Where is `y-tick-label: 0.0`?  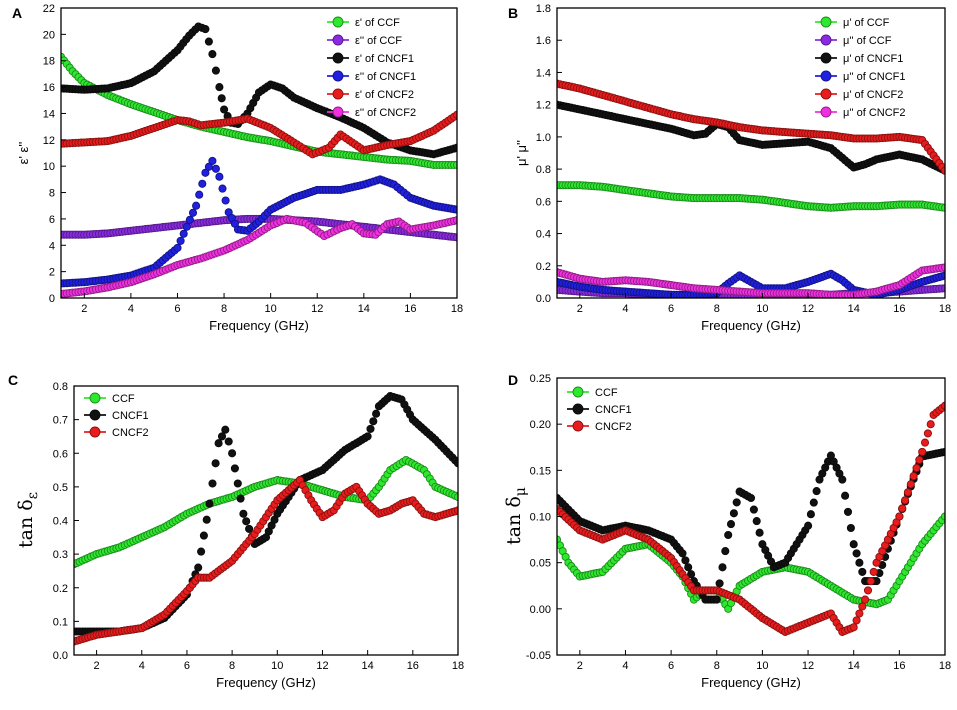 y-tick-label: 0.0 is located at coordinates (543, 299).